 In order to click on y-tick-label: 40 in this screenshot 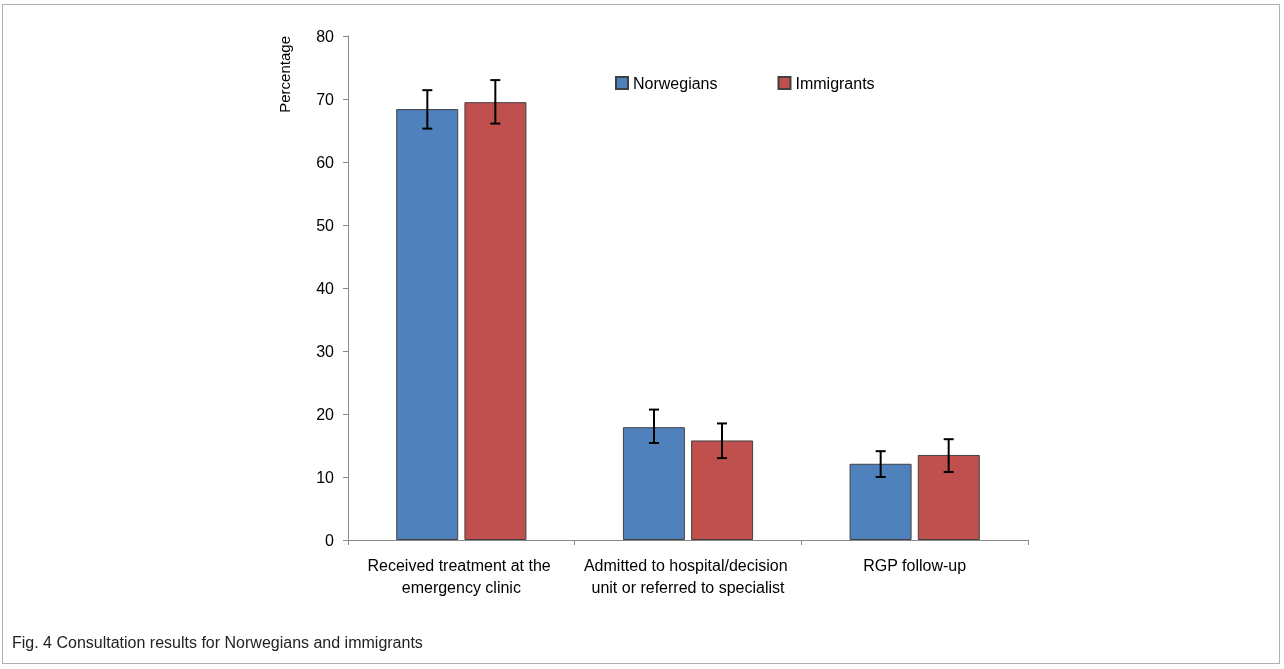, I will do `click(325, 288)`.